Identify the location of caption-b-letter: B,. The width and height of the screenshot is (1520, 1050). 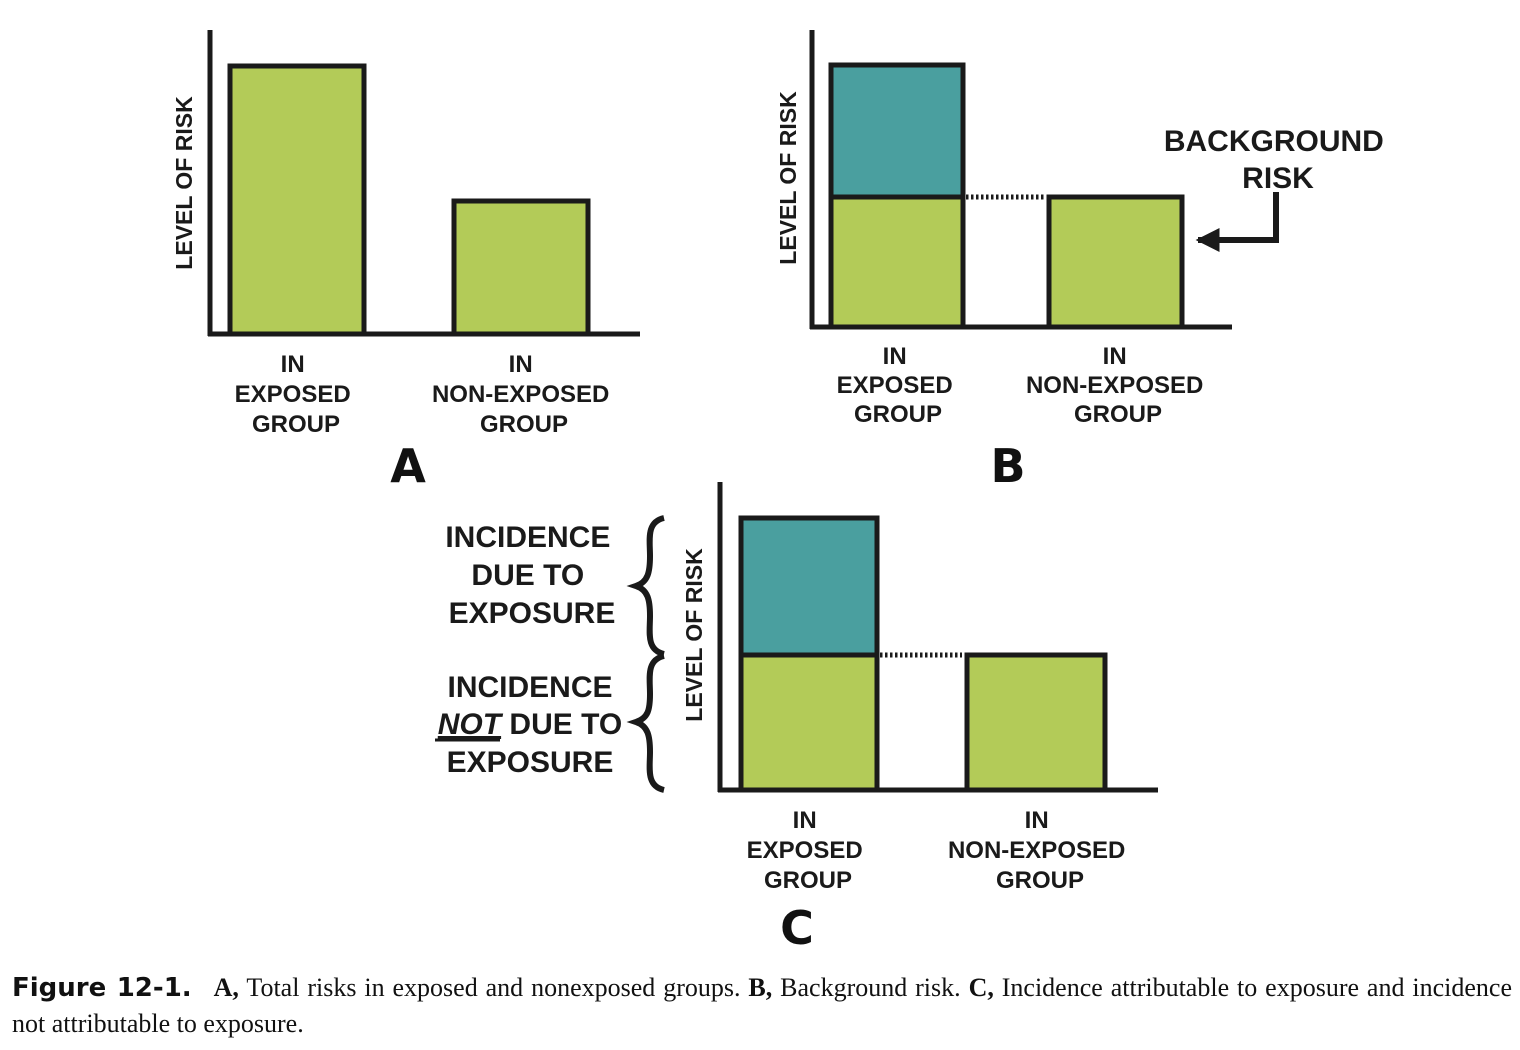
(760, 987).